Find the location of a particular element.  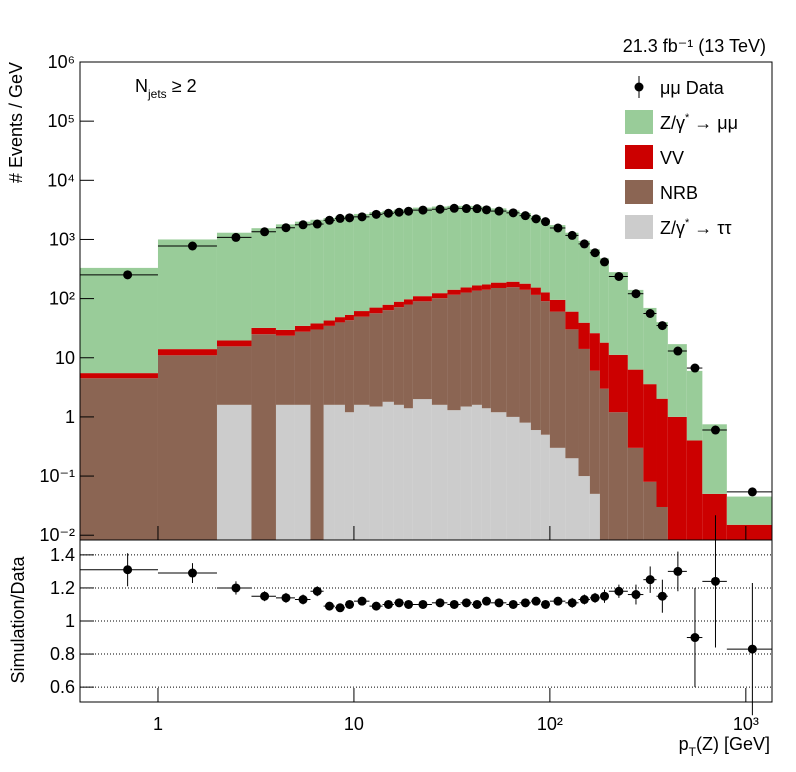

legend-label: μμ Data is located at coordinates (692, 88).